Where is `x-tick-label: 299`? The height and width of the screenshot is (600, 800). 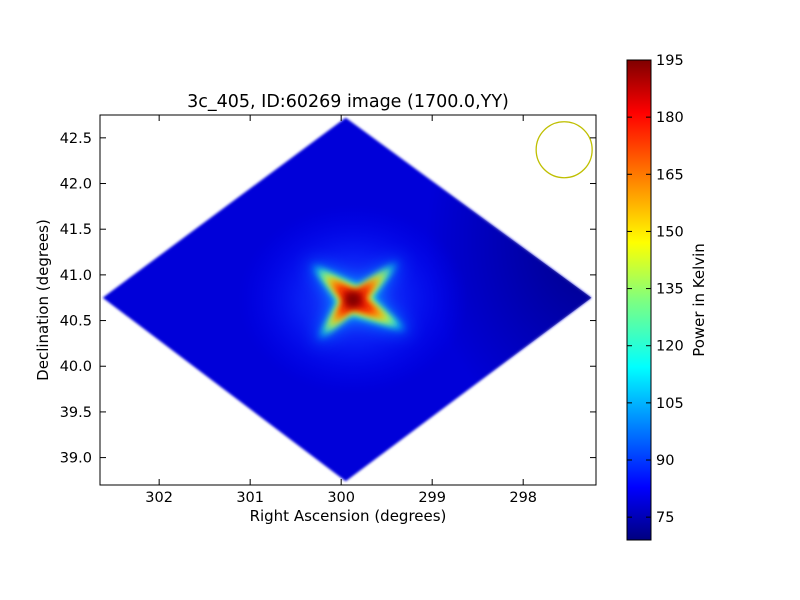 x-tick-label: 299 is located at coordinates (432, 498).